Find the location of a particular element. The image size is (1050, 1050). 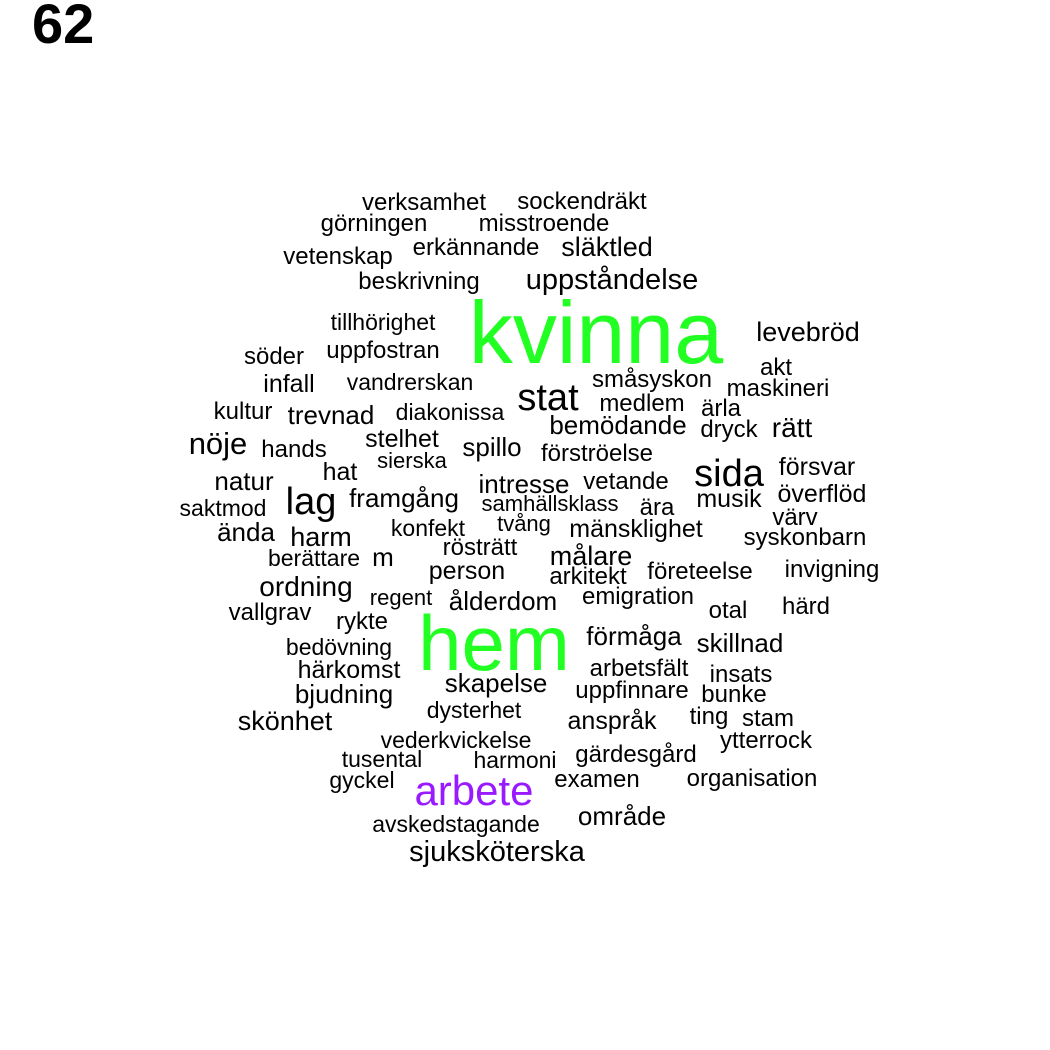

word-spillo: spillo is located at coordinates (492, 447).